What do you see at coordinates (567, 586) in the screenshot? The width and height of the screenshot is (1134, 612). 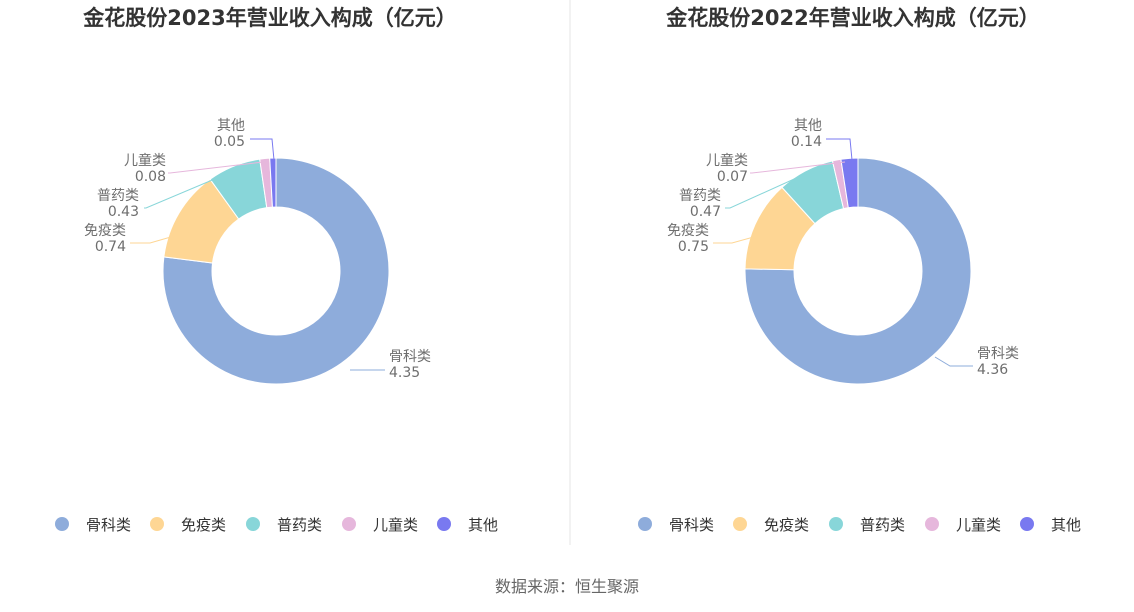 I see `data-source-text: 数据来源：恒生聚源` at bounding box center [567, 586].